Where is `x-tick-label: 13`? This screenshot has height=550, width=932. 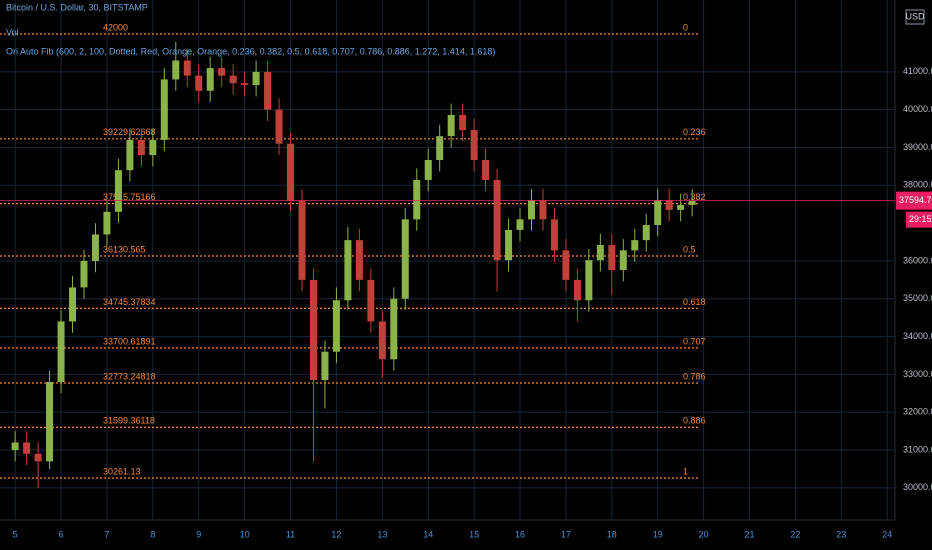
x-tick-label: 13 is located at coordinates (382, 534).